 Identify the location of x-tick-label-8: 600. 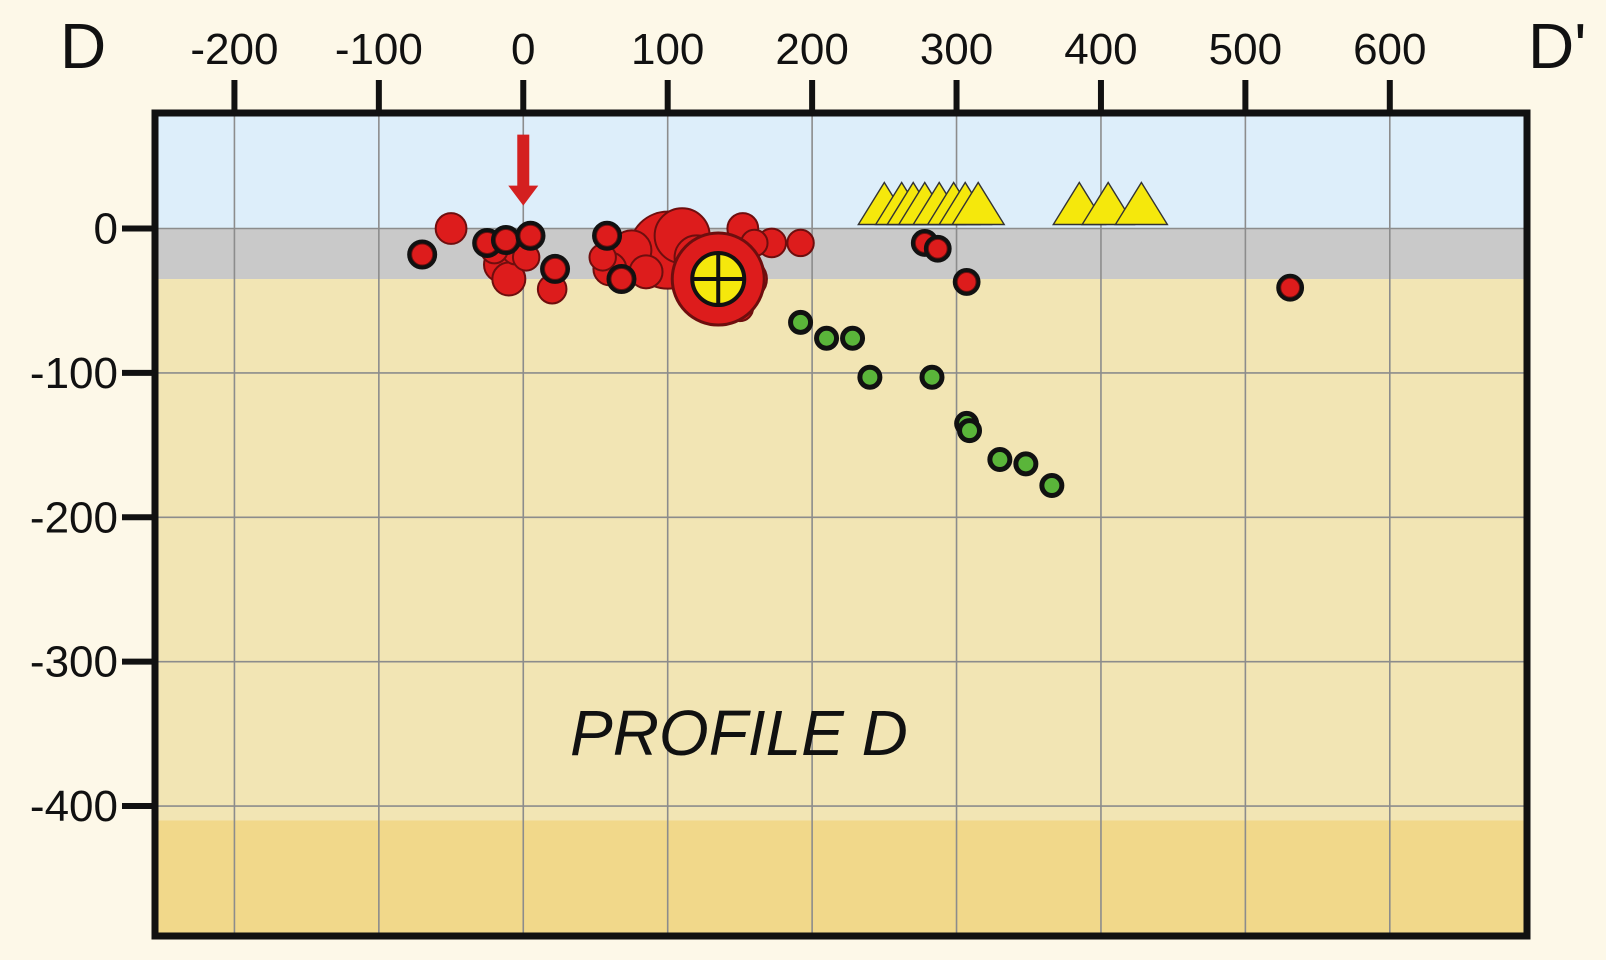
(1389, 49).